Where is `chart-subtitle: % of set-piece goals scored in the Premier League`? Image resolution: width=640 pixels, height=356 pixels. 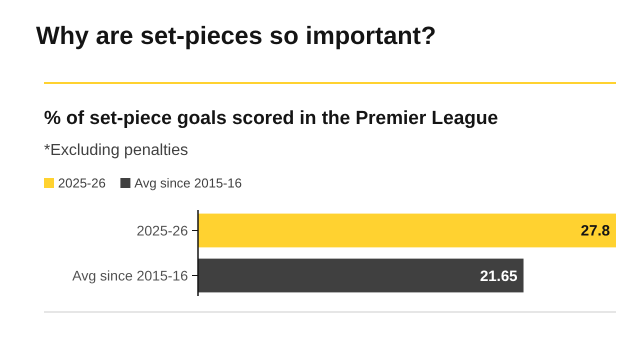
chart-subtitle: % of set-piece goals scored in the Premier League is located at coordinates (271, 118).